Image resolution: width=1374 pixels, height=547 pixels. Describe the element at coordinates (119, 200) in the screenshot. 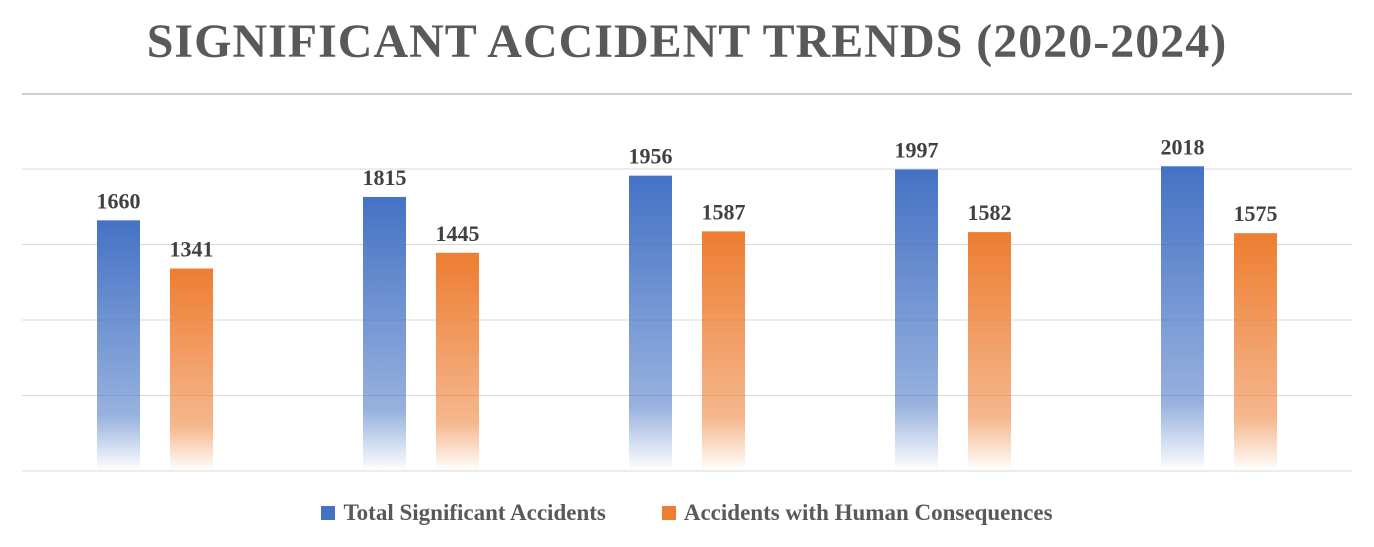

I see `data-label-total-0: 1660` at that location.